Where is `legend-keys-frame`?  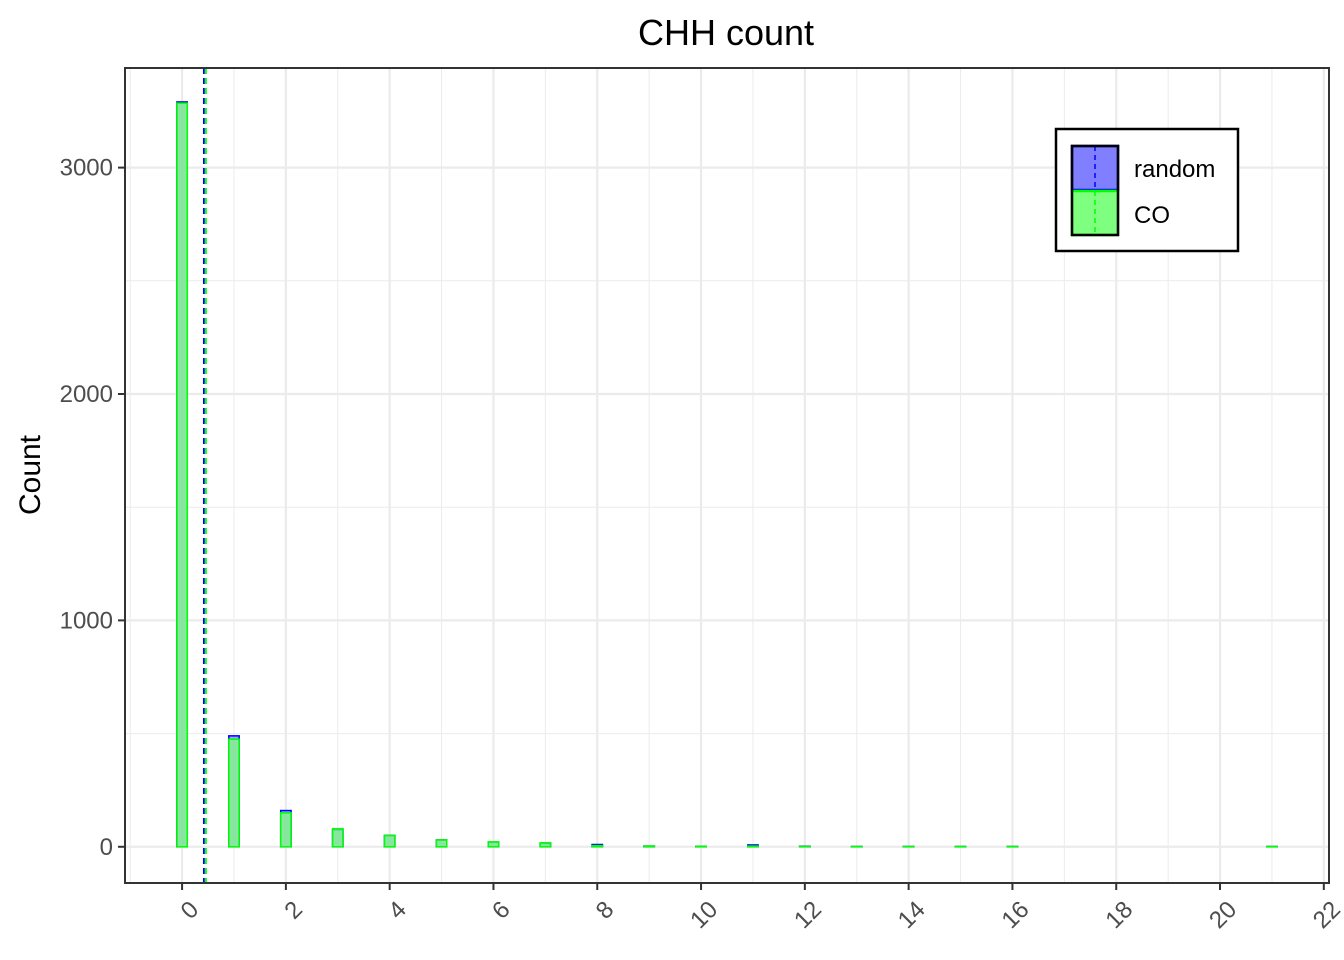
legend-keys-frame is located at coordinates (1095, 190).